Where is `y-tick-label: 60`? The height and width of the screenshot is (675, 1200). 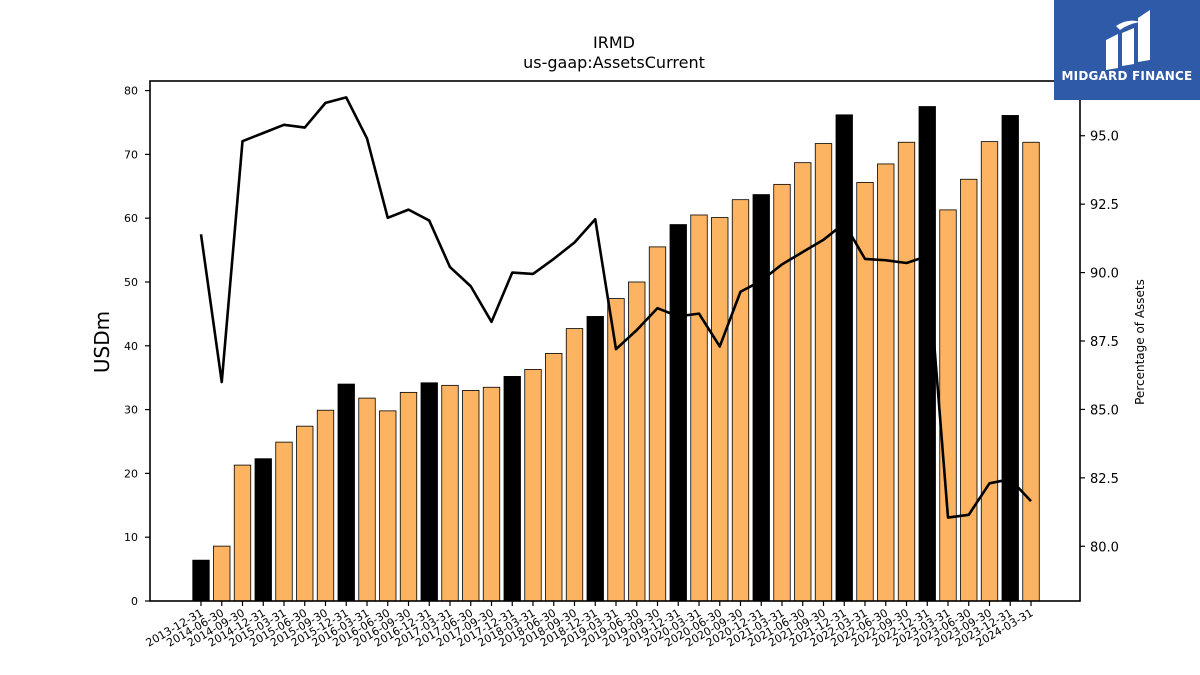
y-tick-label: 60 is located at coordinates (131, 218).